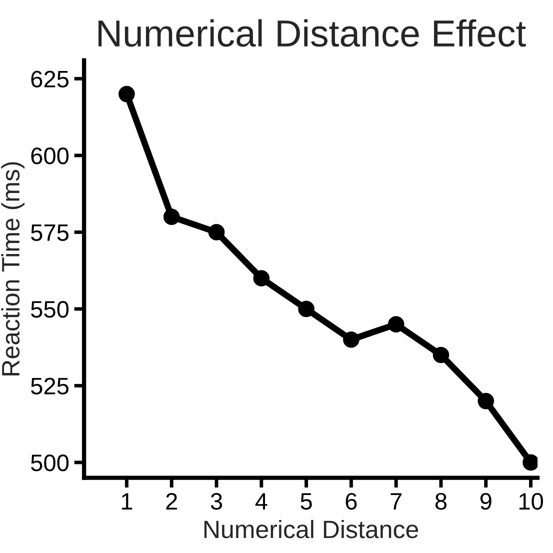 This screenshot has width=553, height=553. I want to click on x-tick-label: 5, so click(306, 501).